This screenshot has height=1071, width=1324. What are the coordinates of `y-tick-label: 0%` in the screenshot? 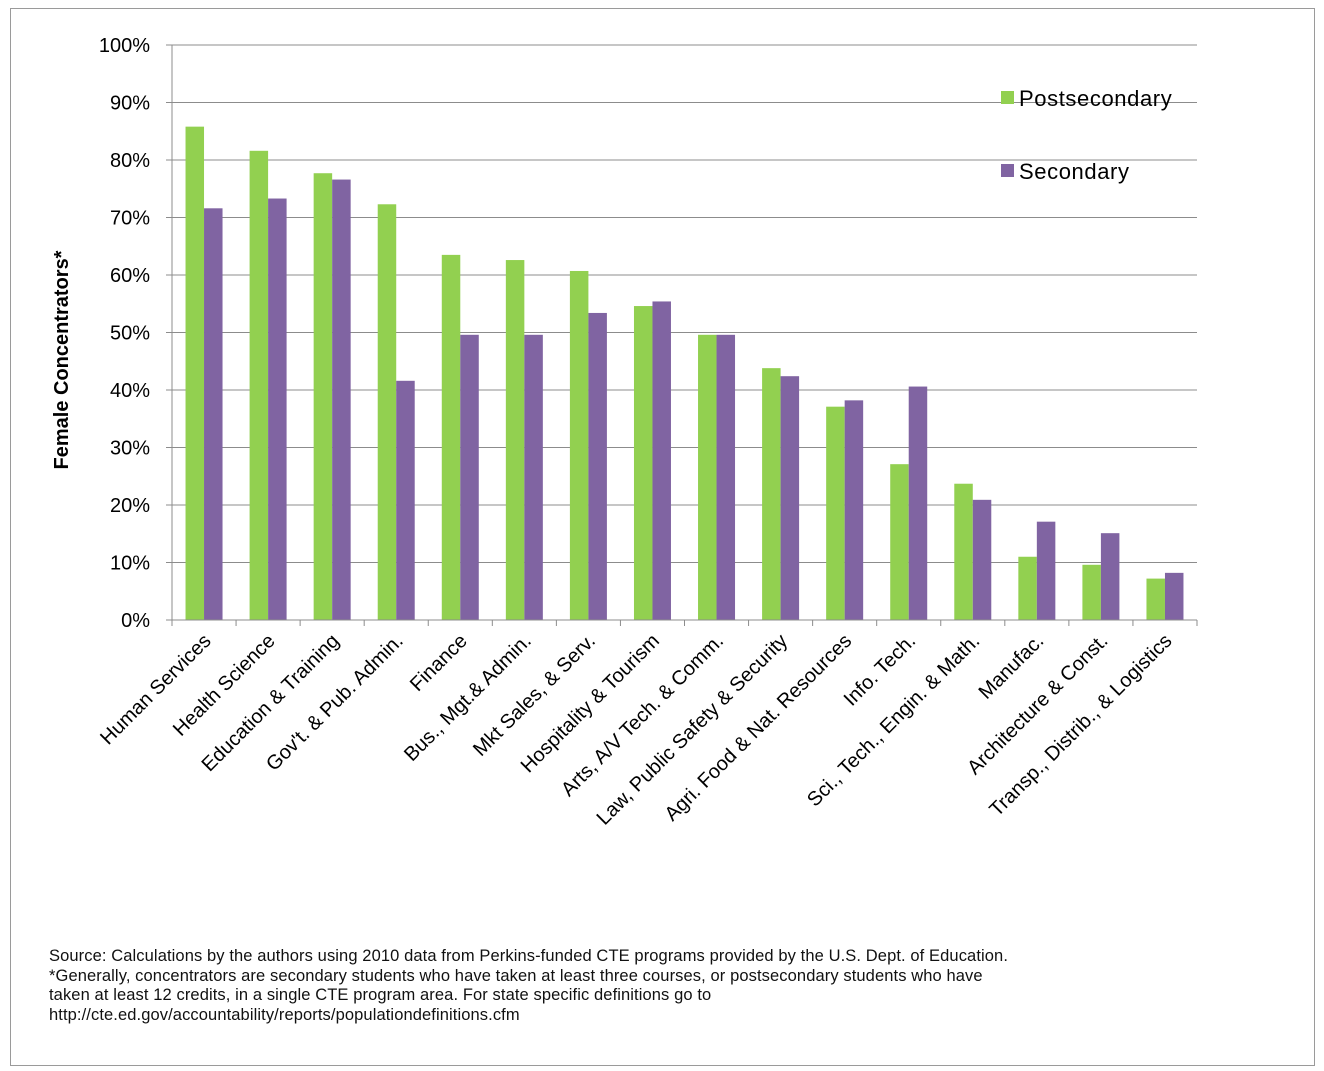 It's located at (135, 621).